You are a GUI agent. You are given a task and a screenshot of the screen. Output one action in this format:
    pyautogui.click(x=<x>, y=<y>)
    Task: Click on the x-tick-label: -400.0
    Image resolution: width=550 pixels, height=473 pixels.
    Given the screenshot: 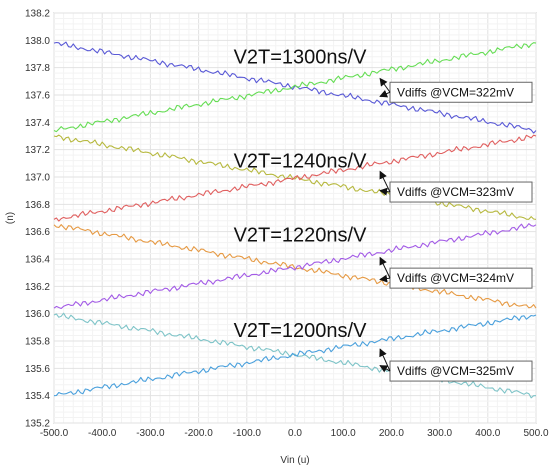 What is the action you would take?
    pyautogui.click(x=102, y=433)
    